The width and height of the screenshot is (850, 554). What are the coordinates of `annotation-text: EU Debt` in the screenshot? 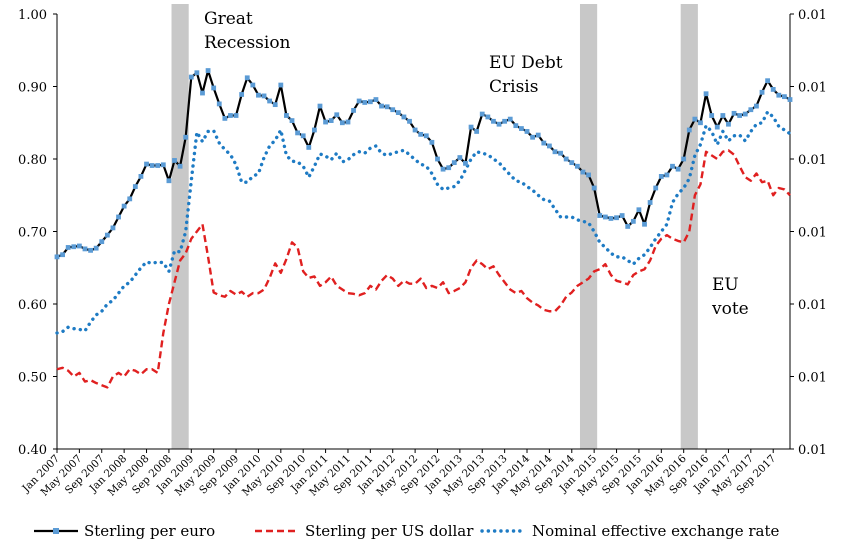 It's located at (526, 63).